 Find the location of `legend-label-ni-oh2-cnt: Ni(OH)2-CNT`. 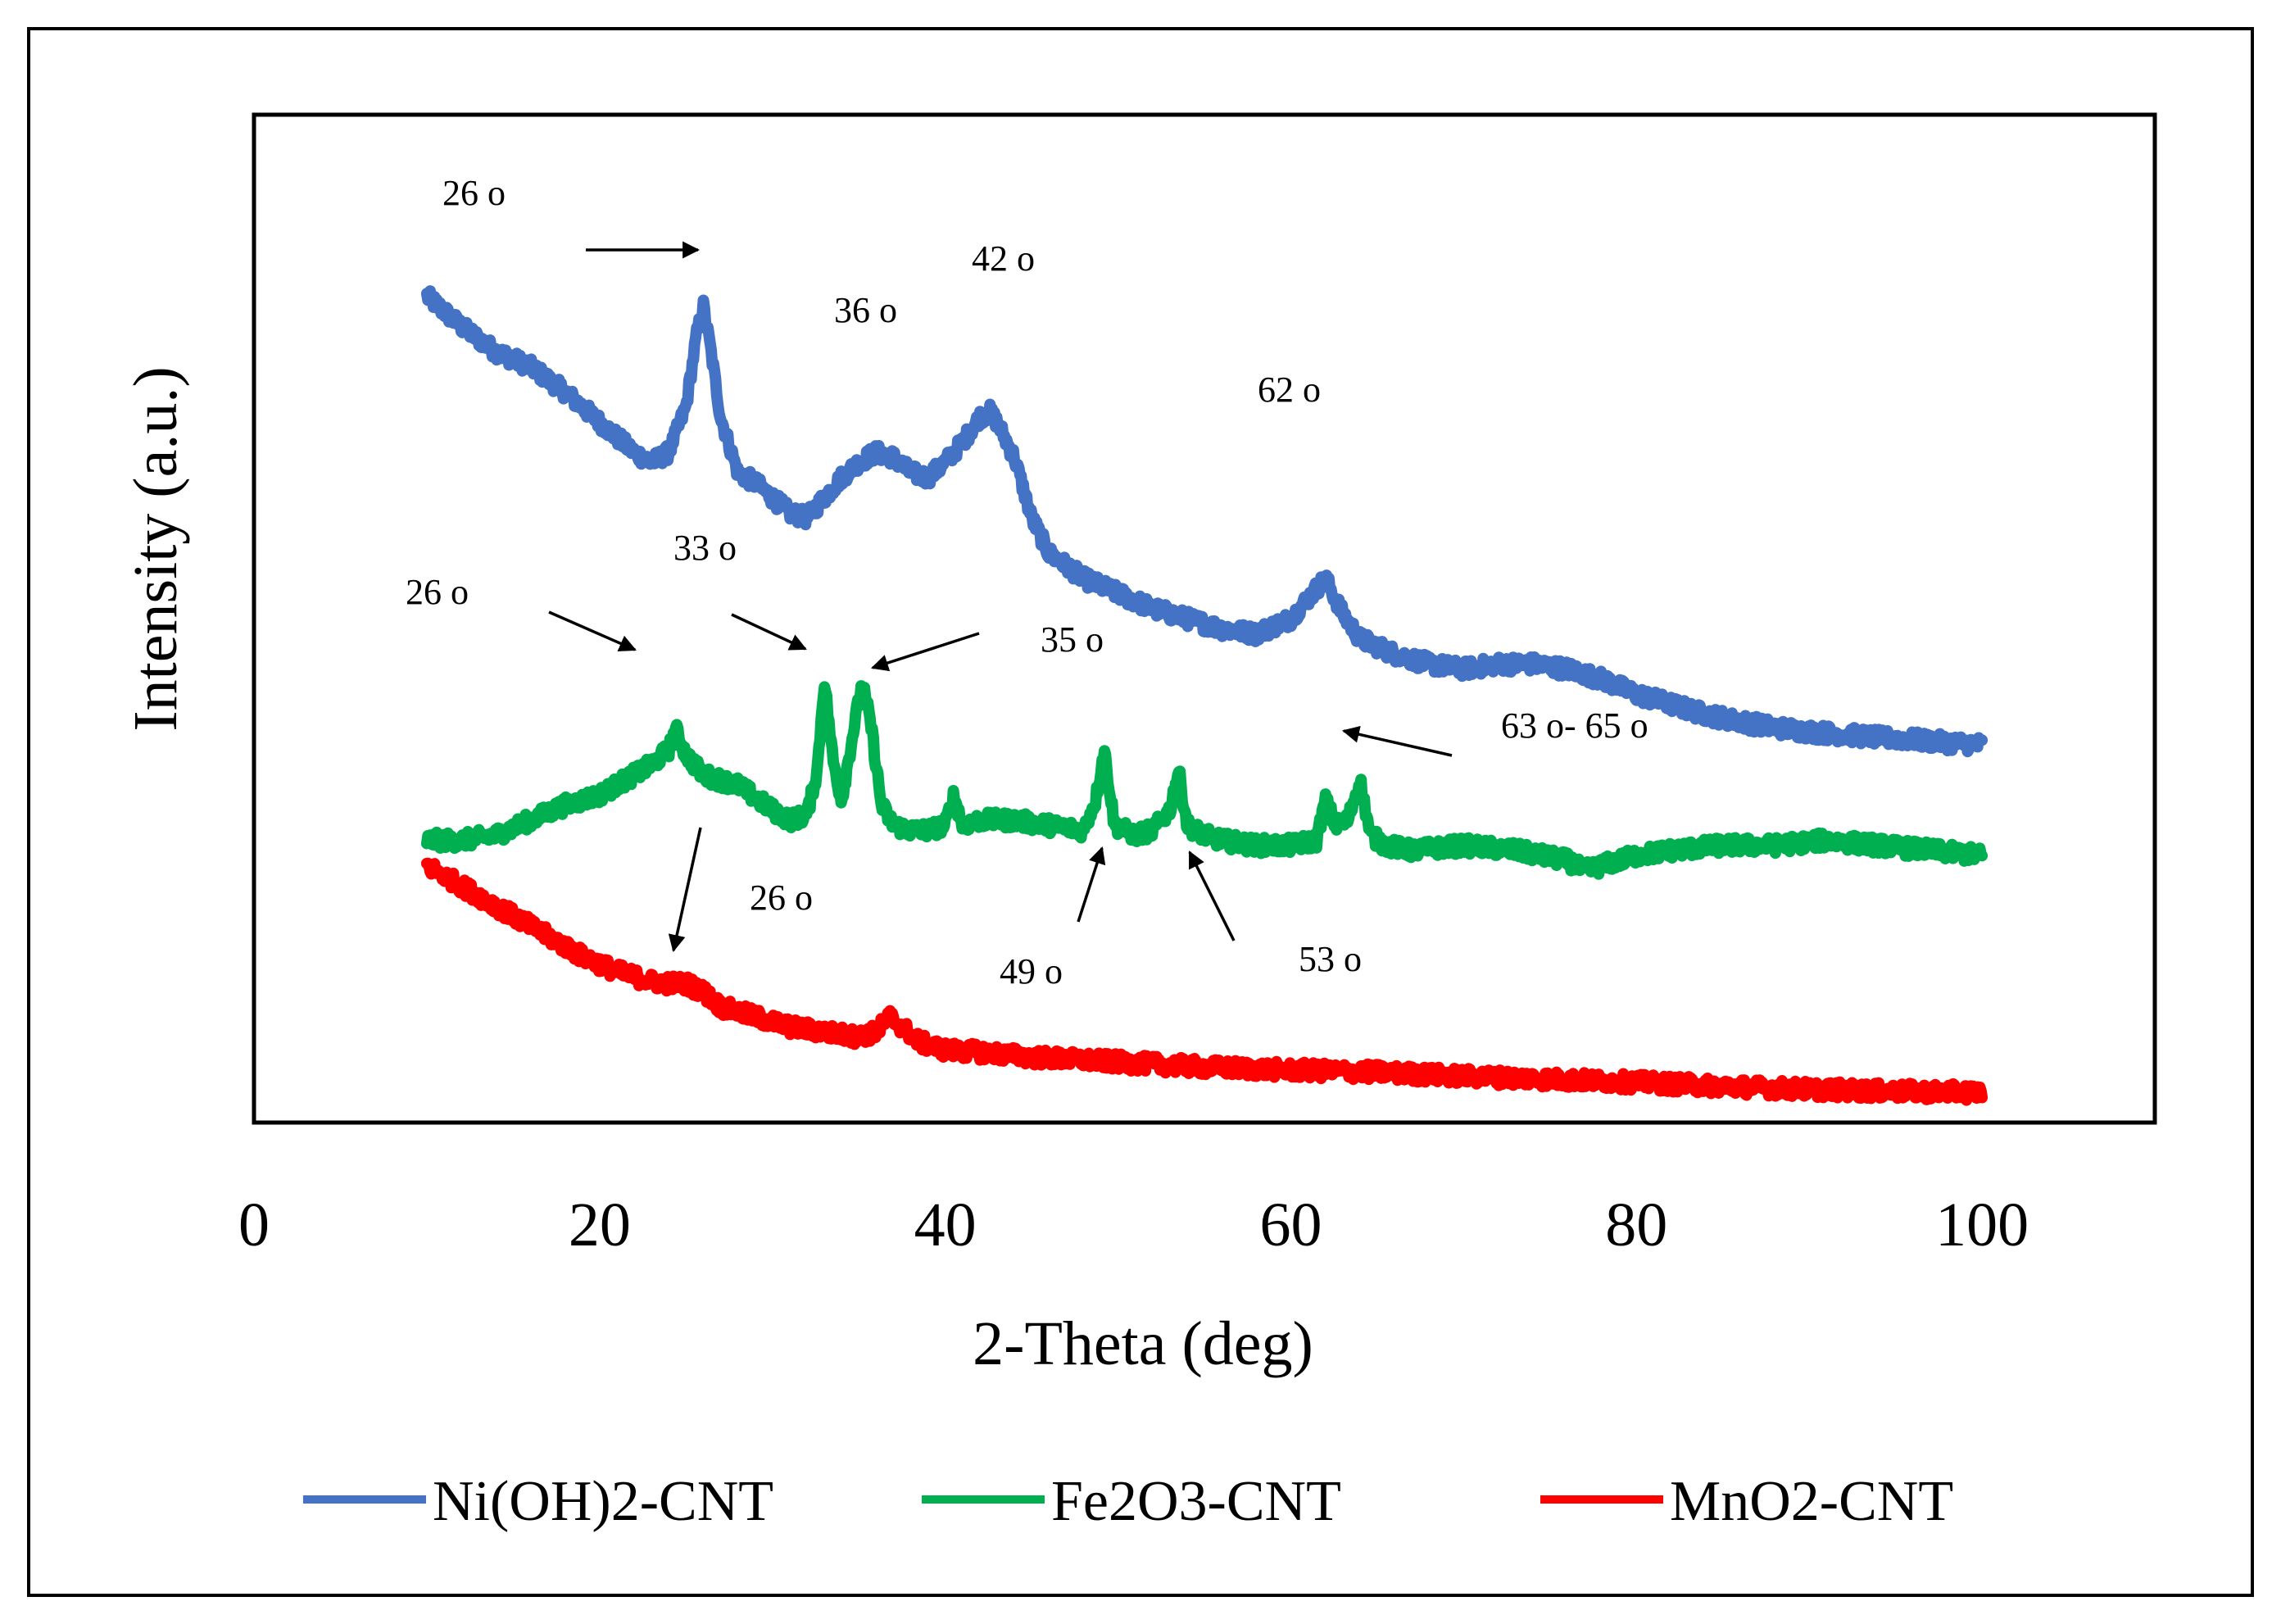

legend-label-ni-oh2-cnt: Ni(OH)2-CNT is located at coordinates (603, 1502).